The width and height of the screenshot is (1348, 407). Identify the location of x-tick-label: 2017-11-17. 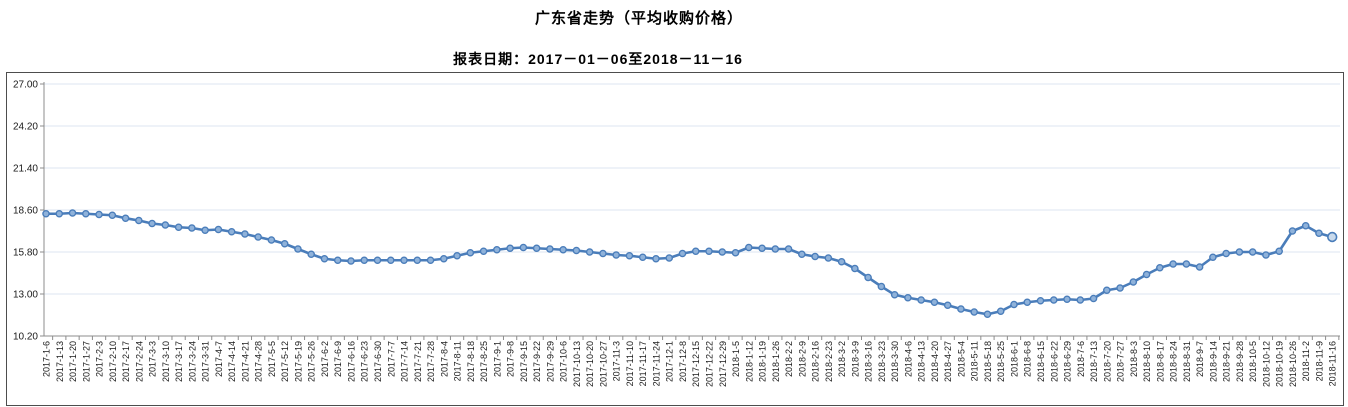
(643, 363).